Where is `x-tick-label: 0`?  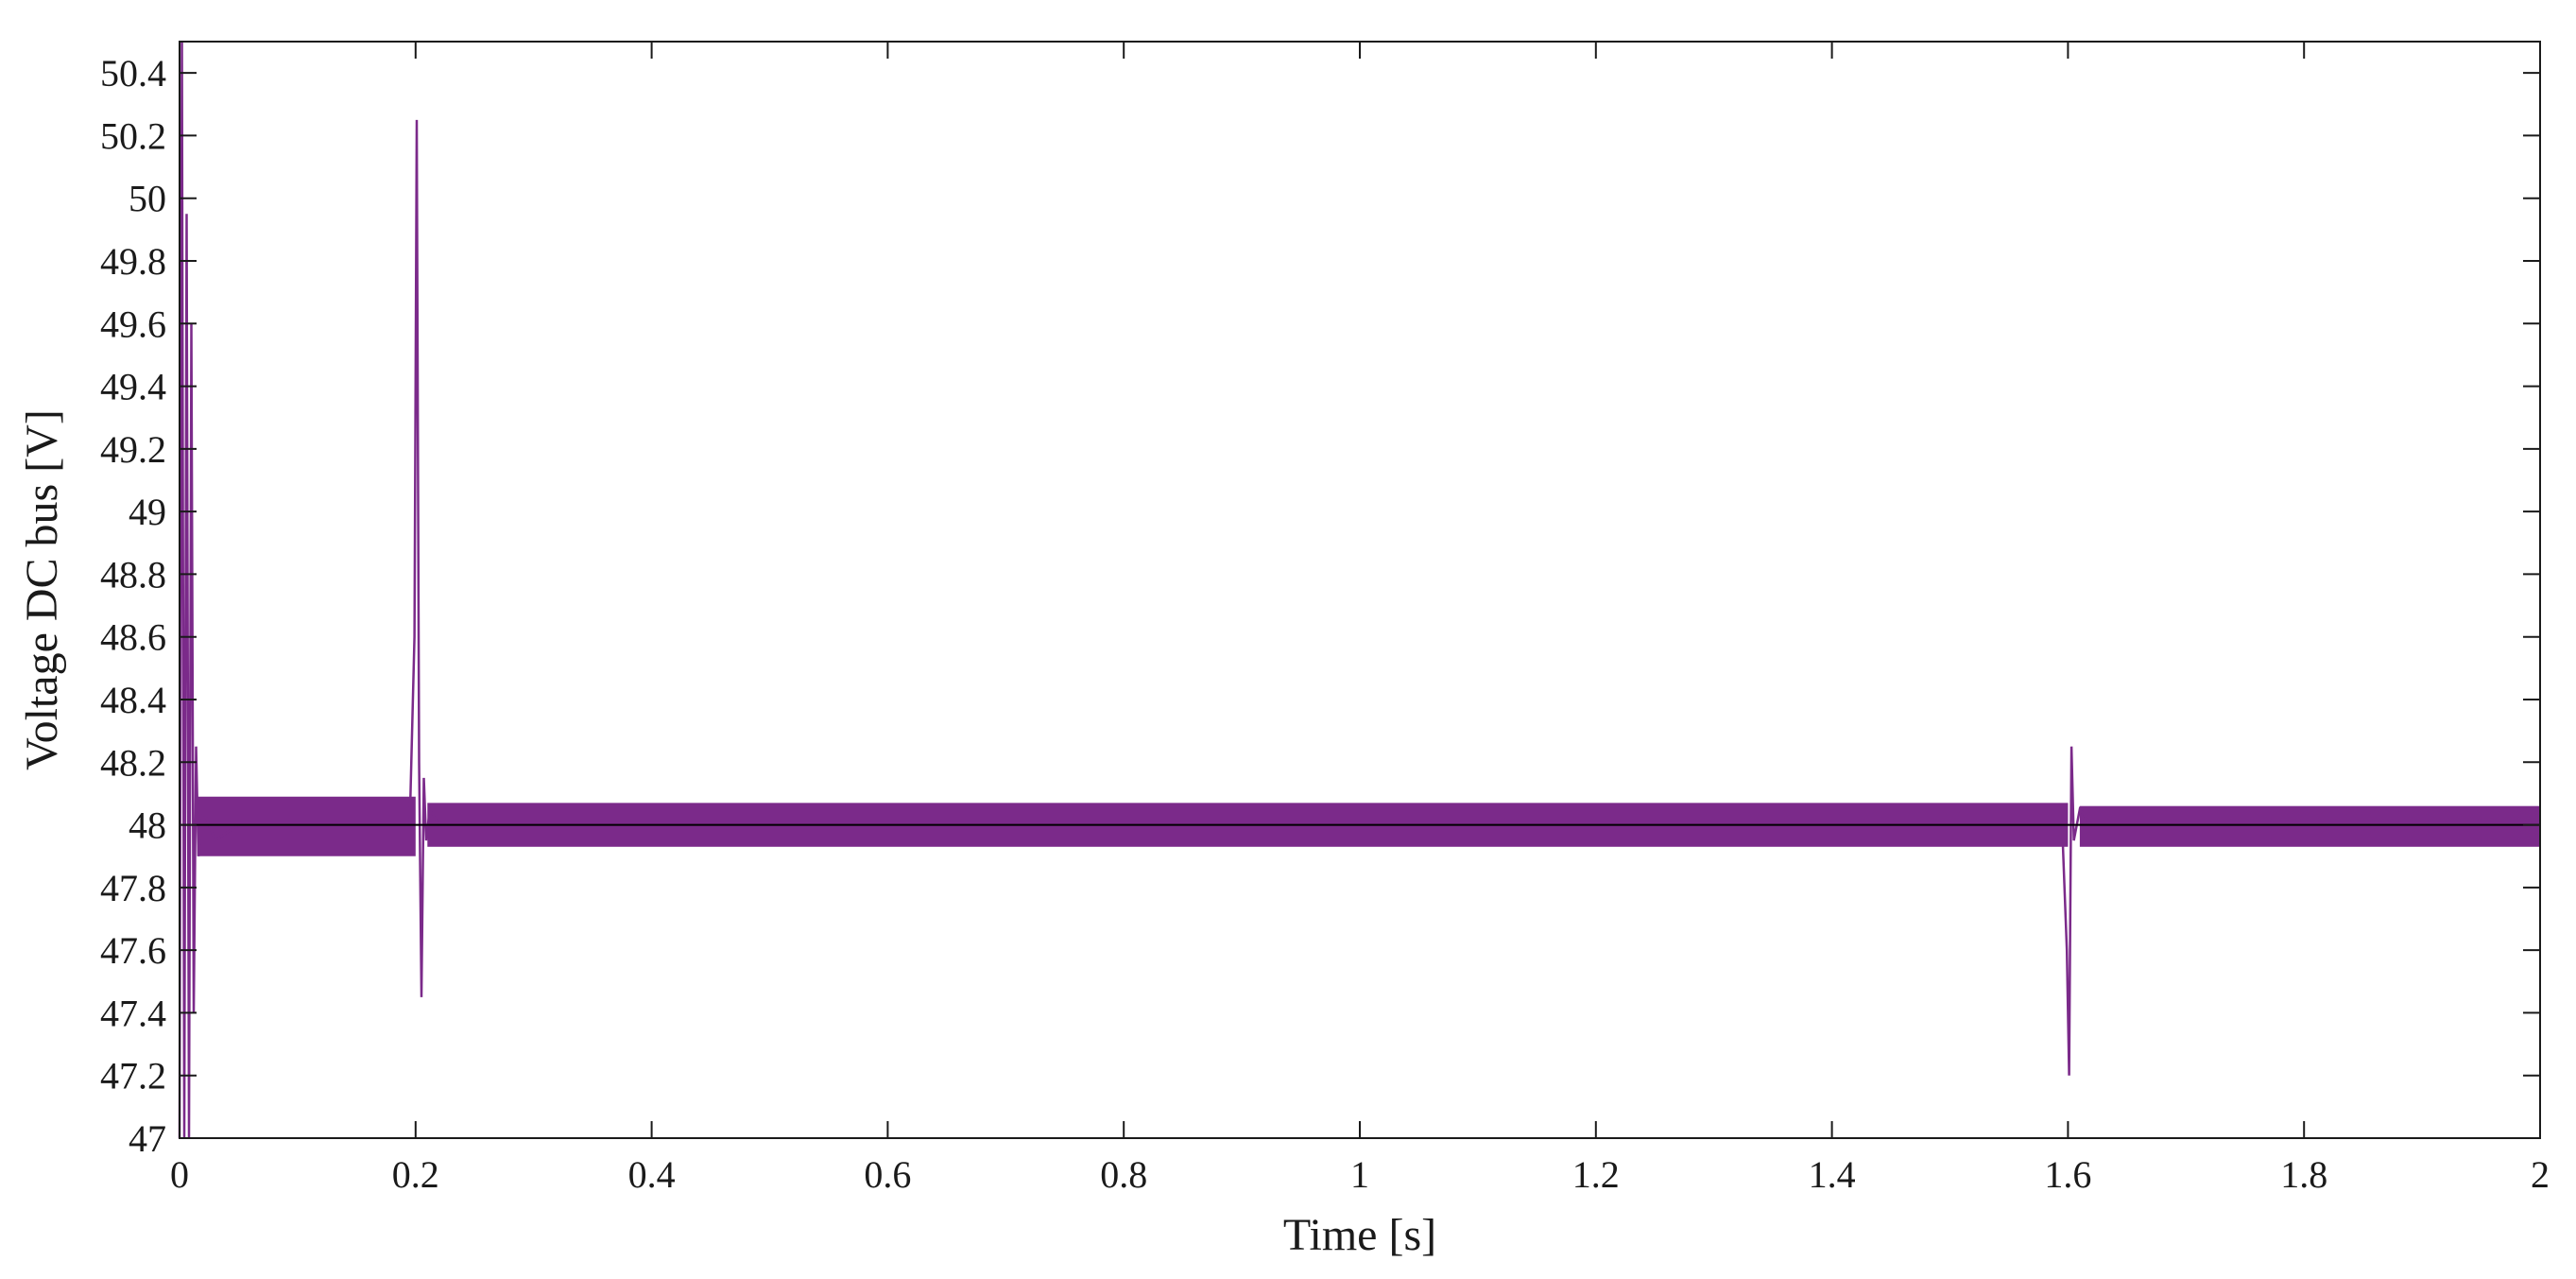
x-tick-label: 0 is located at coordinates (179, 1174).